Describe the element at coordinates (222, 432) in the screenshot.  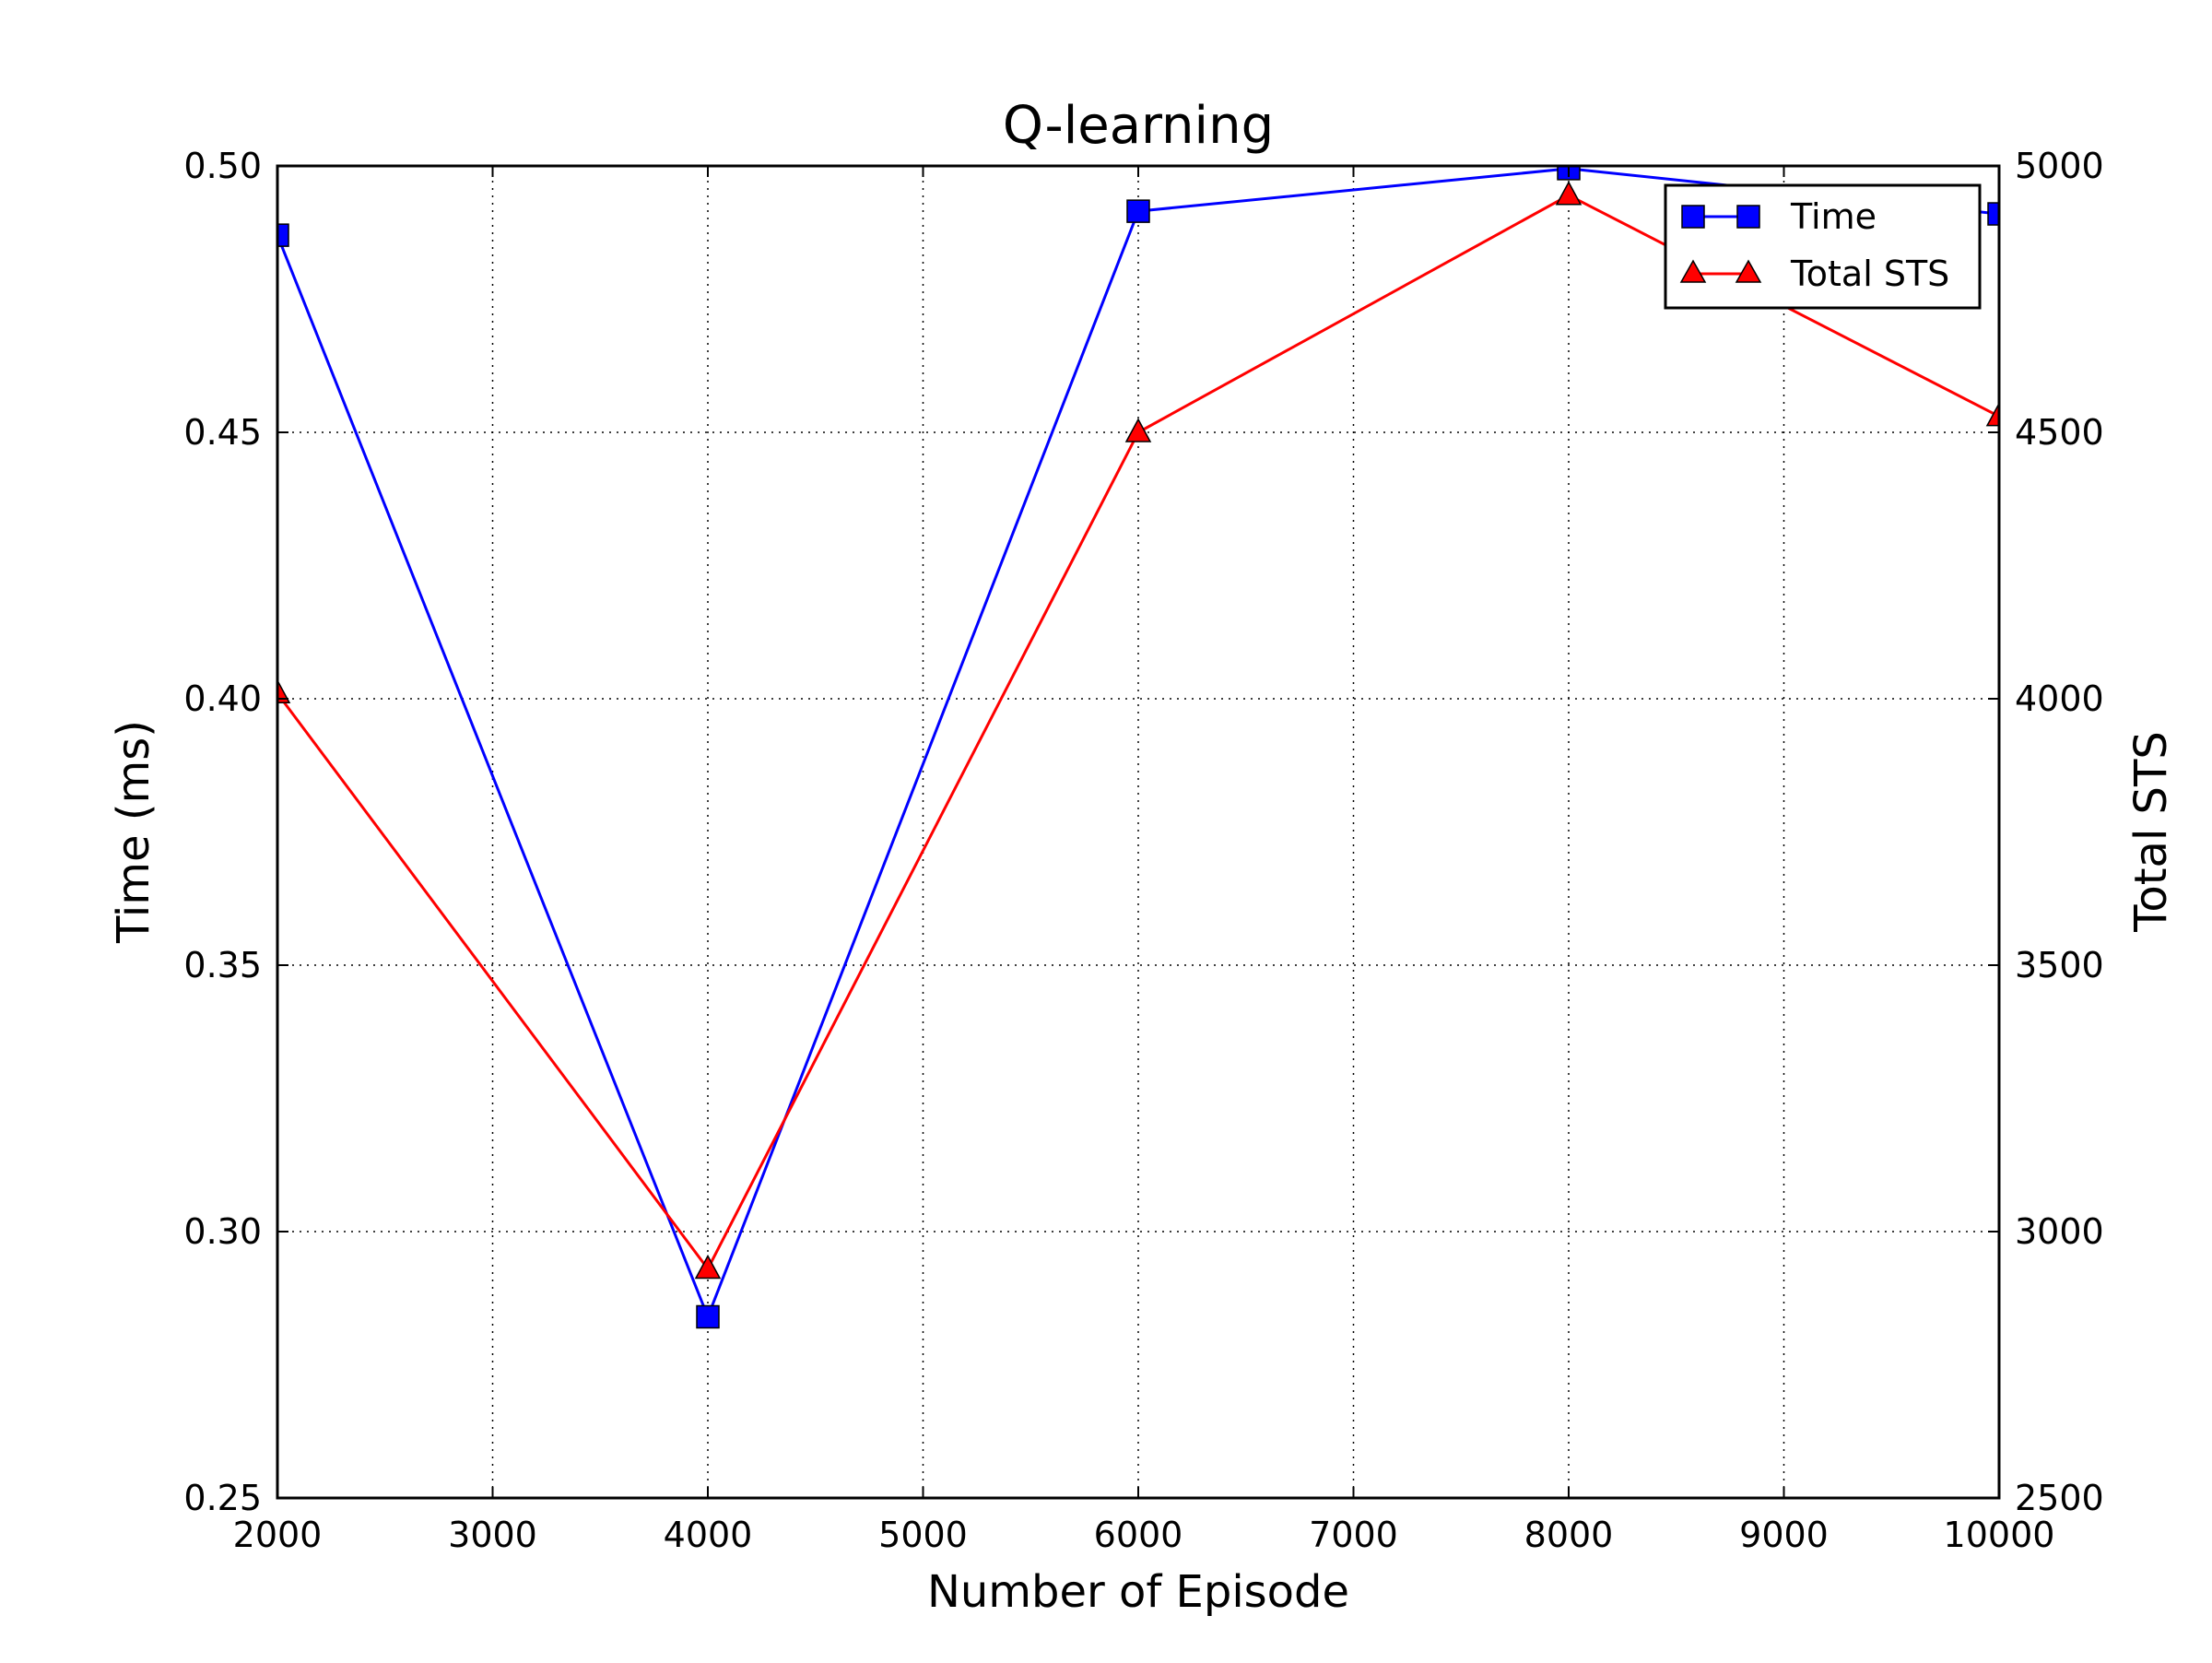
I see `y-tick-label: 0.45` at that location.